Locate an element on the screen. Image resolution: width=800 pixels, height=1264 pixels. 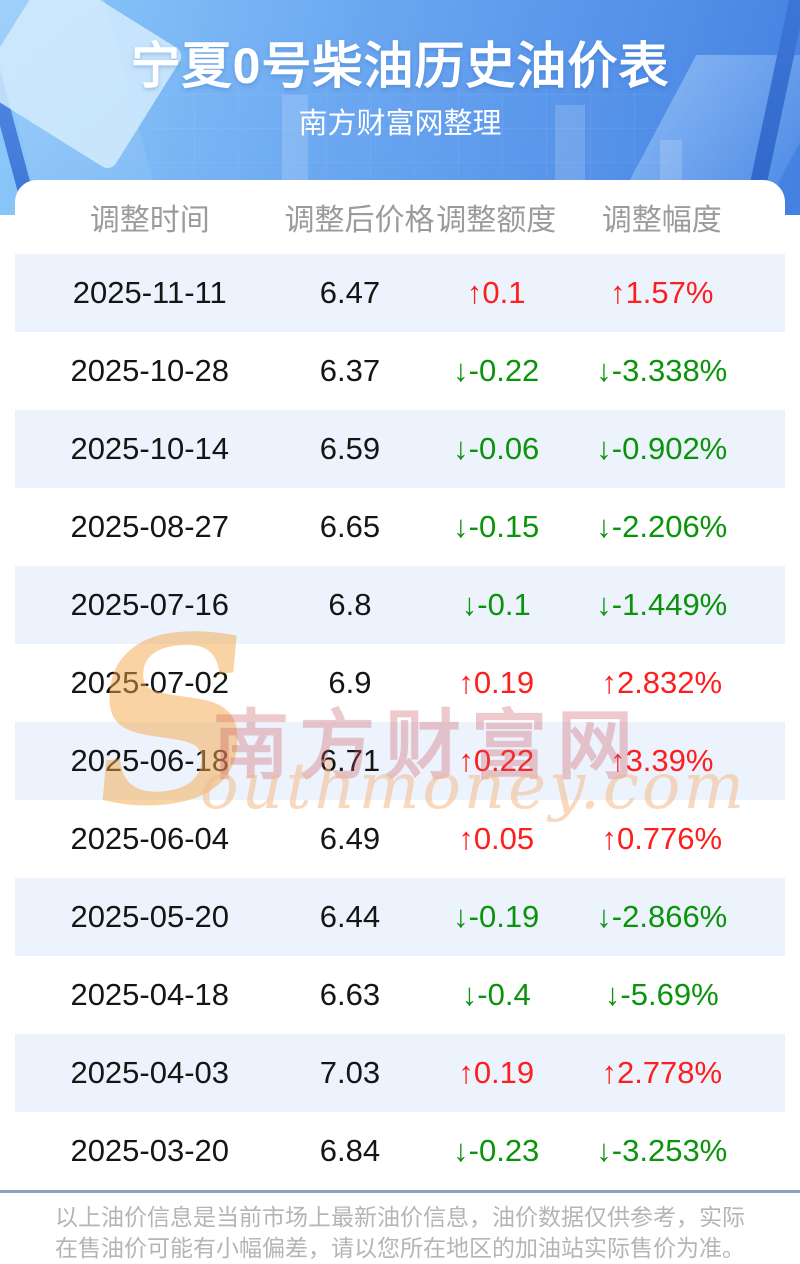
cell-adjust-amount: ↓-0.06 is located at coordinates (496, 448).